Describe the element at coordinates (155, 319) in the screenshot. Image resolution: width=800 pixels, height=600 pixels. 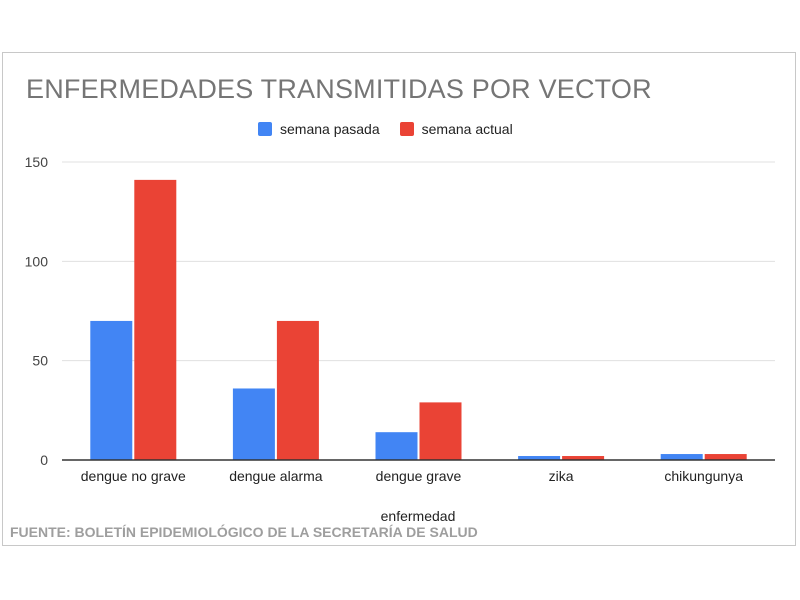
I see `bar-dengue-no-grave-semana-actual` at that location.